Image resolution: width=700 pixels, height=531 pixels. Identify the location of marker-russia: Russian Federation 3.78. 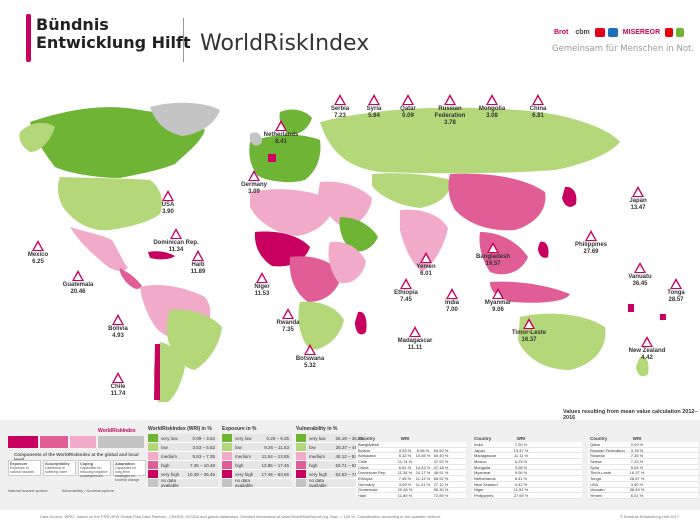
(450, 110).